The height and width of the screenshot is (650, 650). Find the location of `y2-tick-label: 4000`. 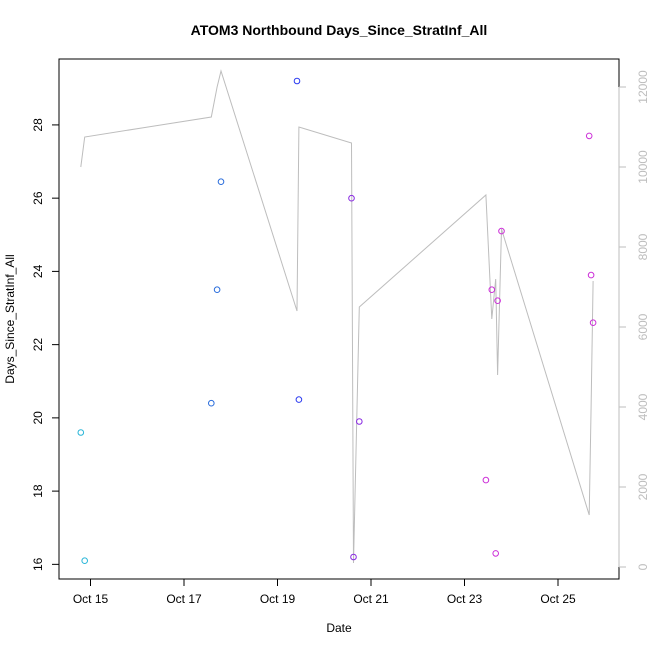

y2-tick-label: 4000 is located at coordinates (643, 406).